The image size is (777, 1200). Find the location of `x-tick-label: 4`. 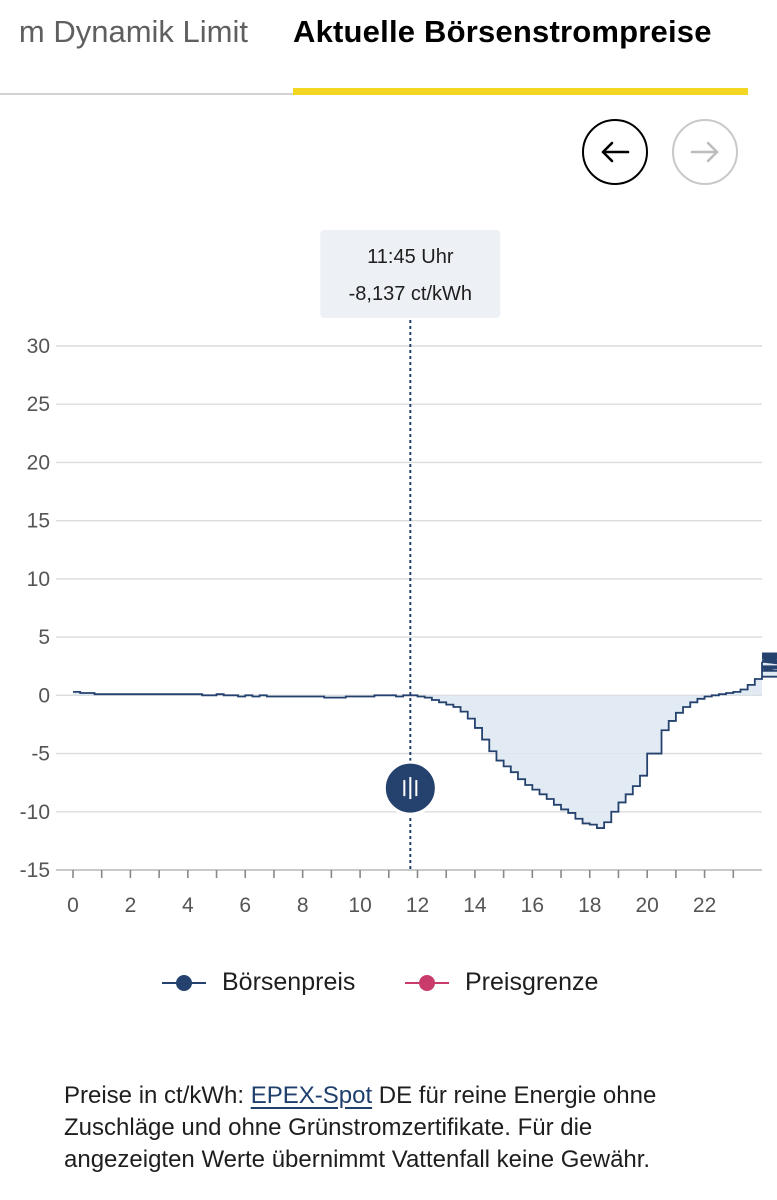

x-tick-label: 4 is located at coordinates (188, 905).